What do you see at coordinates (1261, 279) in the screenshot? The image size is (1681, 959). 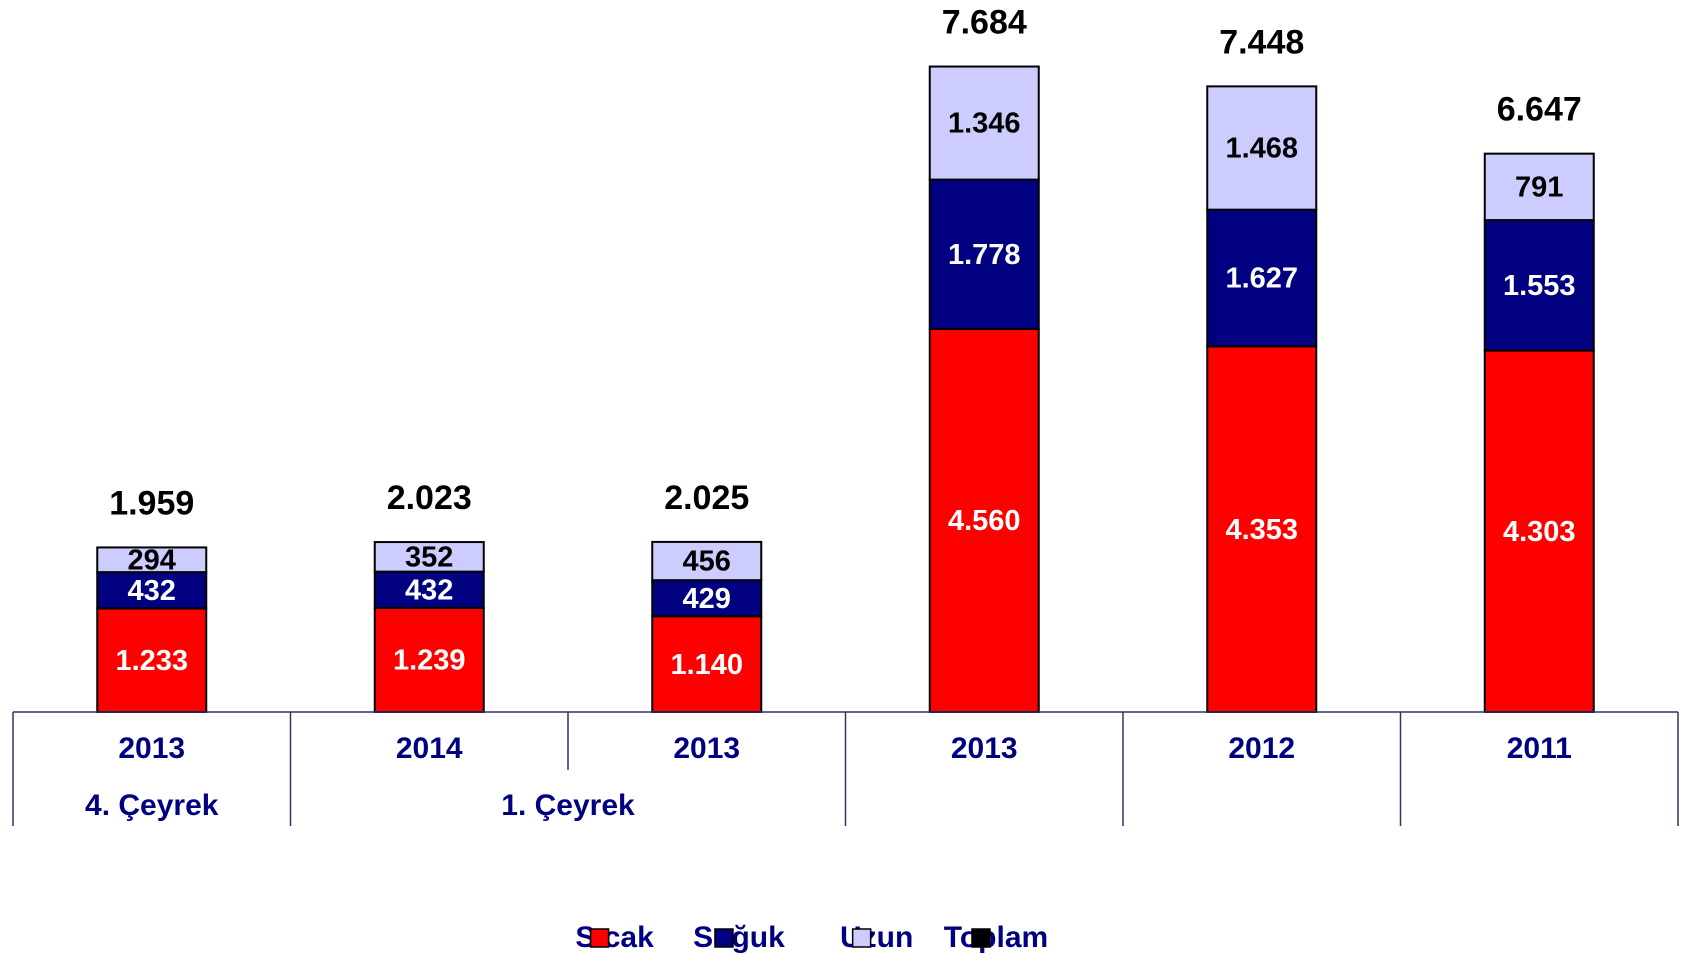 I see `value-label: 1.627` at bounding box center [1261, 279].